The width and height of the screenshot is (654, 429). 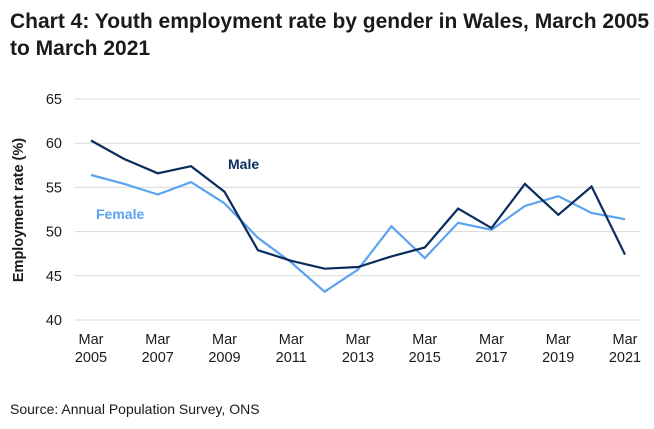 I want to click on y-tick-label: 55, so click(x=54, y=188).